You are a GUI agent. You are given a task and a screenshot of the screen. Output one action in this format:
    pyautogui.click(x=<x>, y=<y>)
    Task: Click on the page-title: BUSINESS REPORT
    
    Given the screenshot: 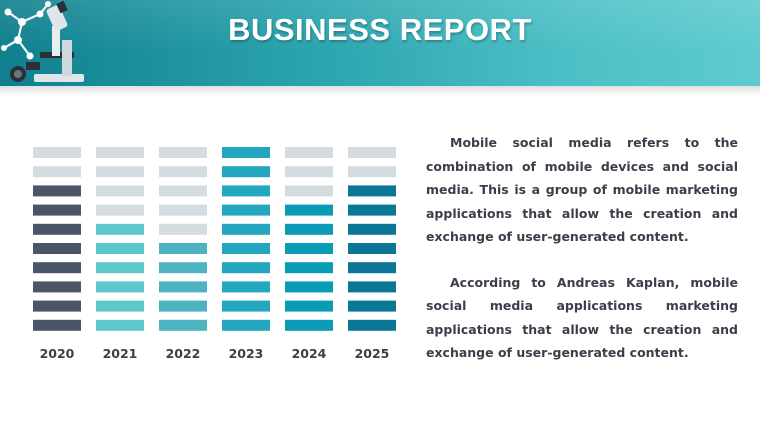 What is the action you would take?
    pyautogui.click(x=380, y=29)
    